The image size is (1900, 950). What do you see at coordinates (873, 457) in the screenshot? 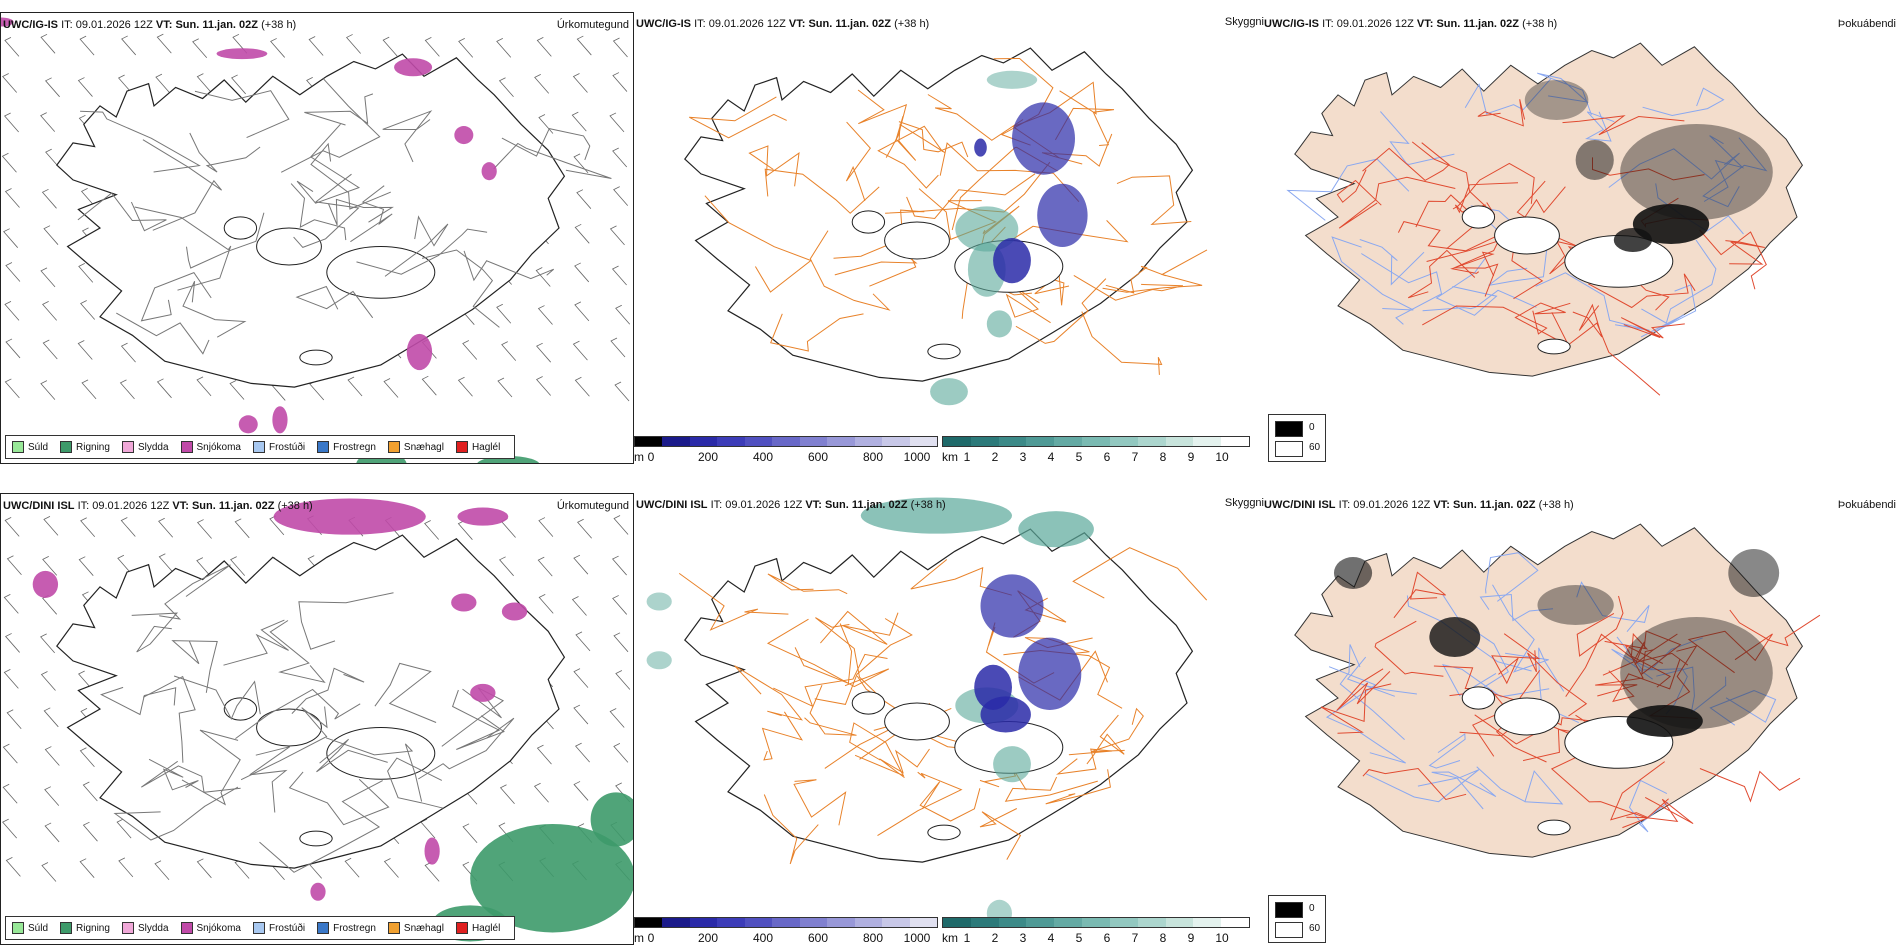
I see `cloud-tick: 800` at bounding box center [873, 457].